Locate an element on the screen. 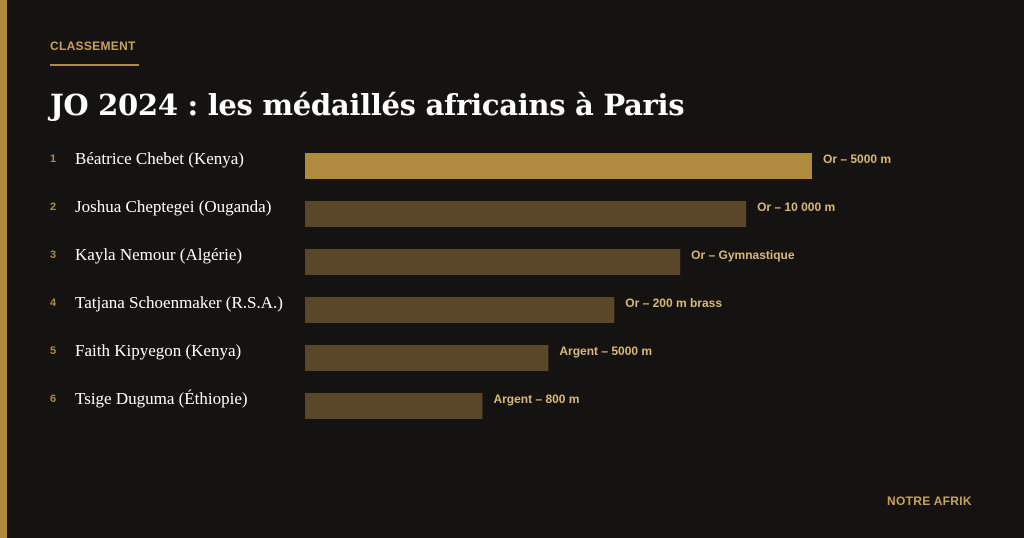 The width and height of the screenshot is (1024, 538). rank-number: 6 is located at coordinates (53, 399).